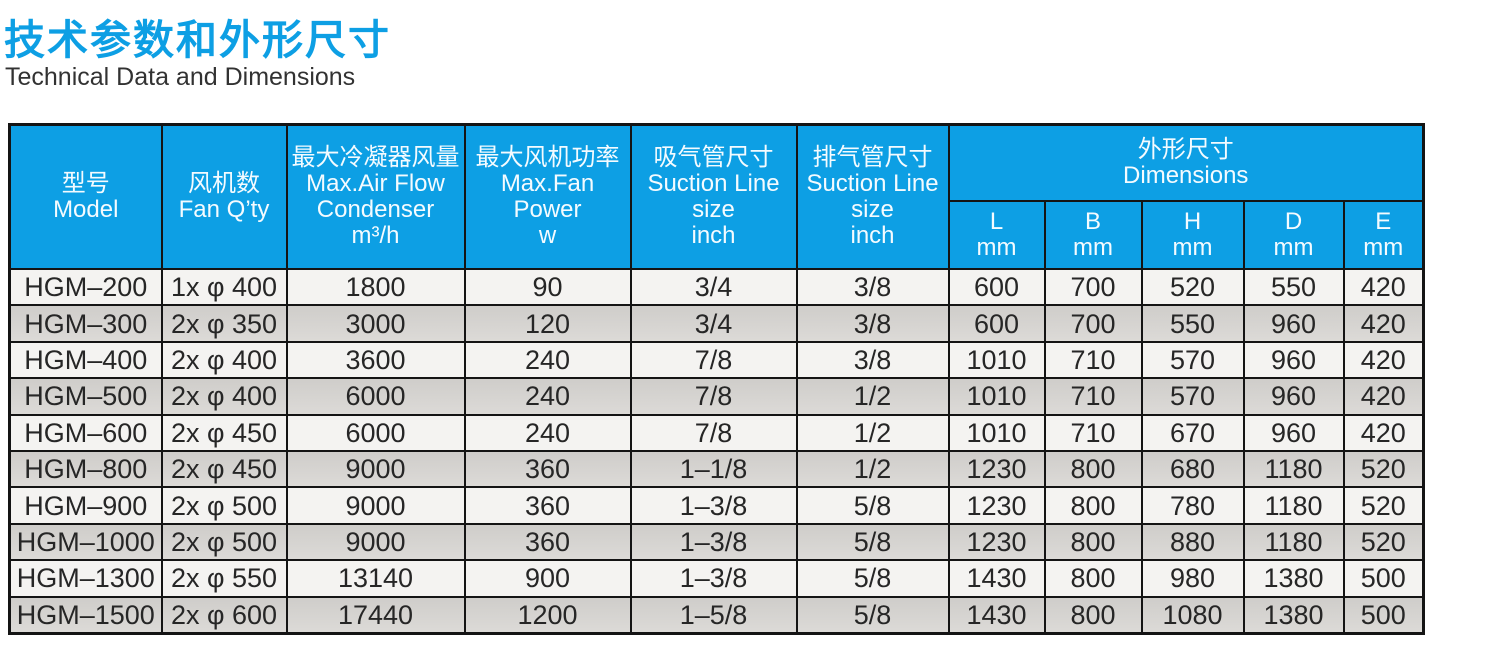 The image size is (1500, 657). What do you see at coordinates (85, 323) in the screenshot?
I see `cell-model: HGM–300` at bounding box center [85, 323].